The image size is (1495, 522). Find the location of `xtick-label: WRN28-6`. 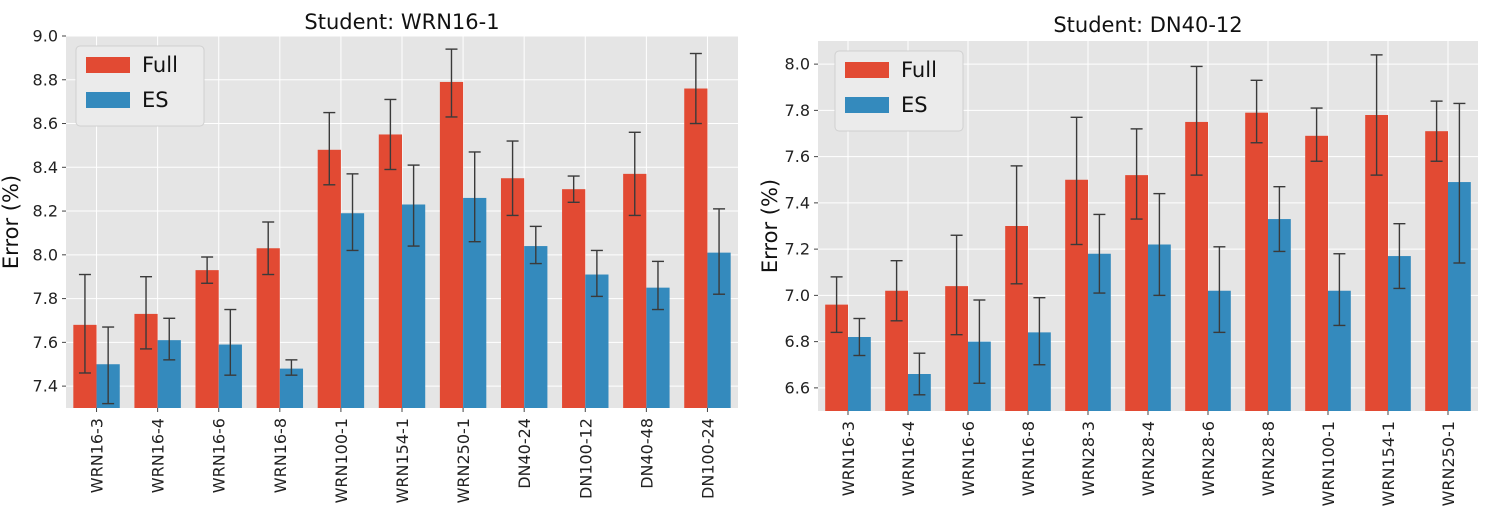

xtick-label: WRN28-6 is located at coordinates (1208, 458).